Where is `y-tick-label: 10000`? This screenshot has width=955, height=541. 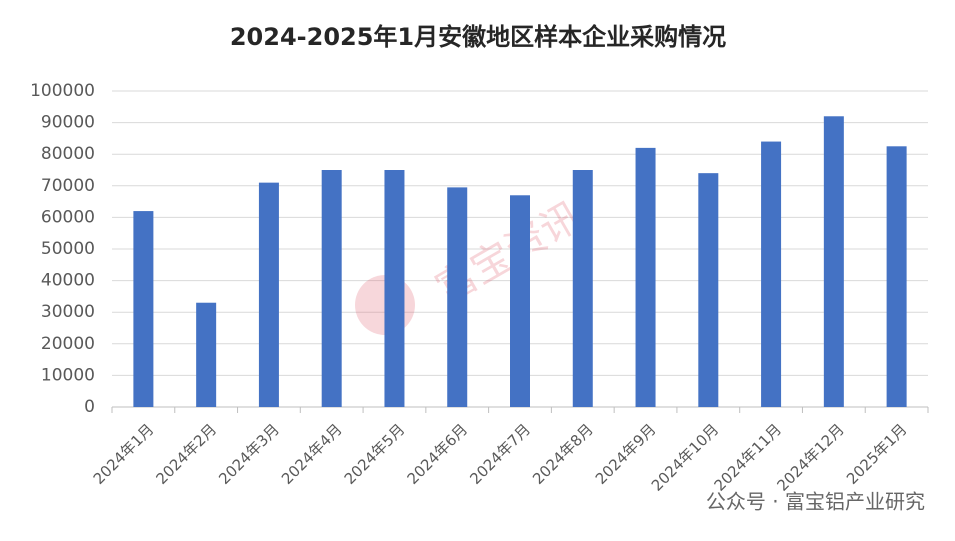 y-tick-label: 10000 is located at coordinates (68, 375).